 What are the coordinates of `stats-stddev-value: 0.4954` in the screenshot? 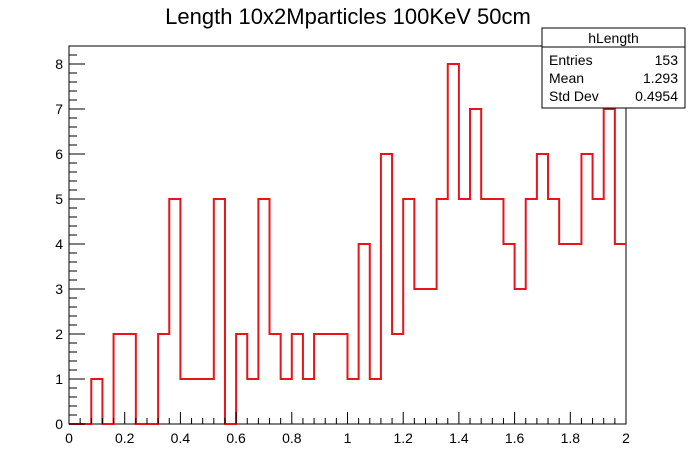 It's located at (656, 96).